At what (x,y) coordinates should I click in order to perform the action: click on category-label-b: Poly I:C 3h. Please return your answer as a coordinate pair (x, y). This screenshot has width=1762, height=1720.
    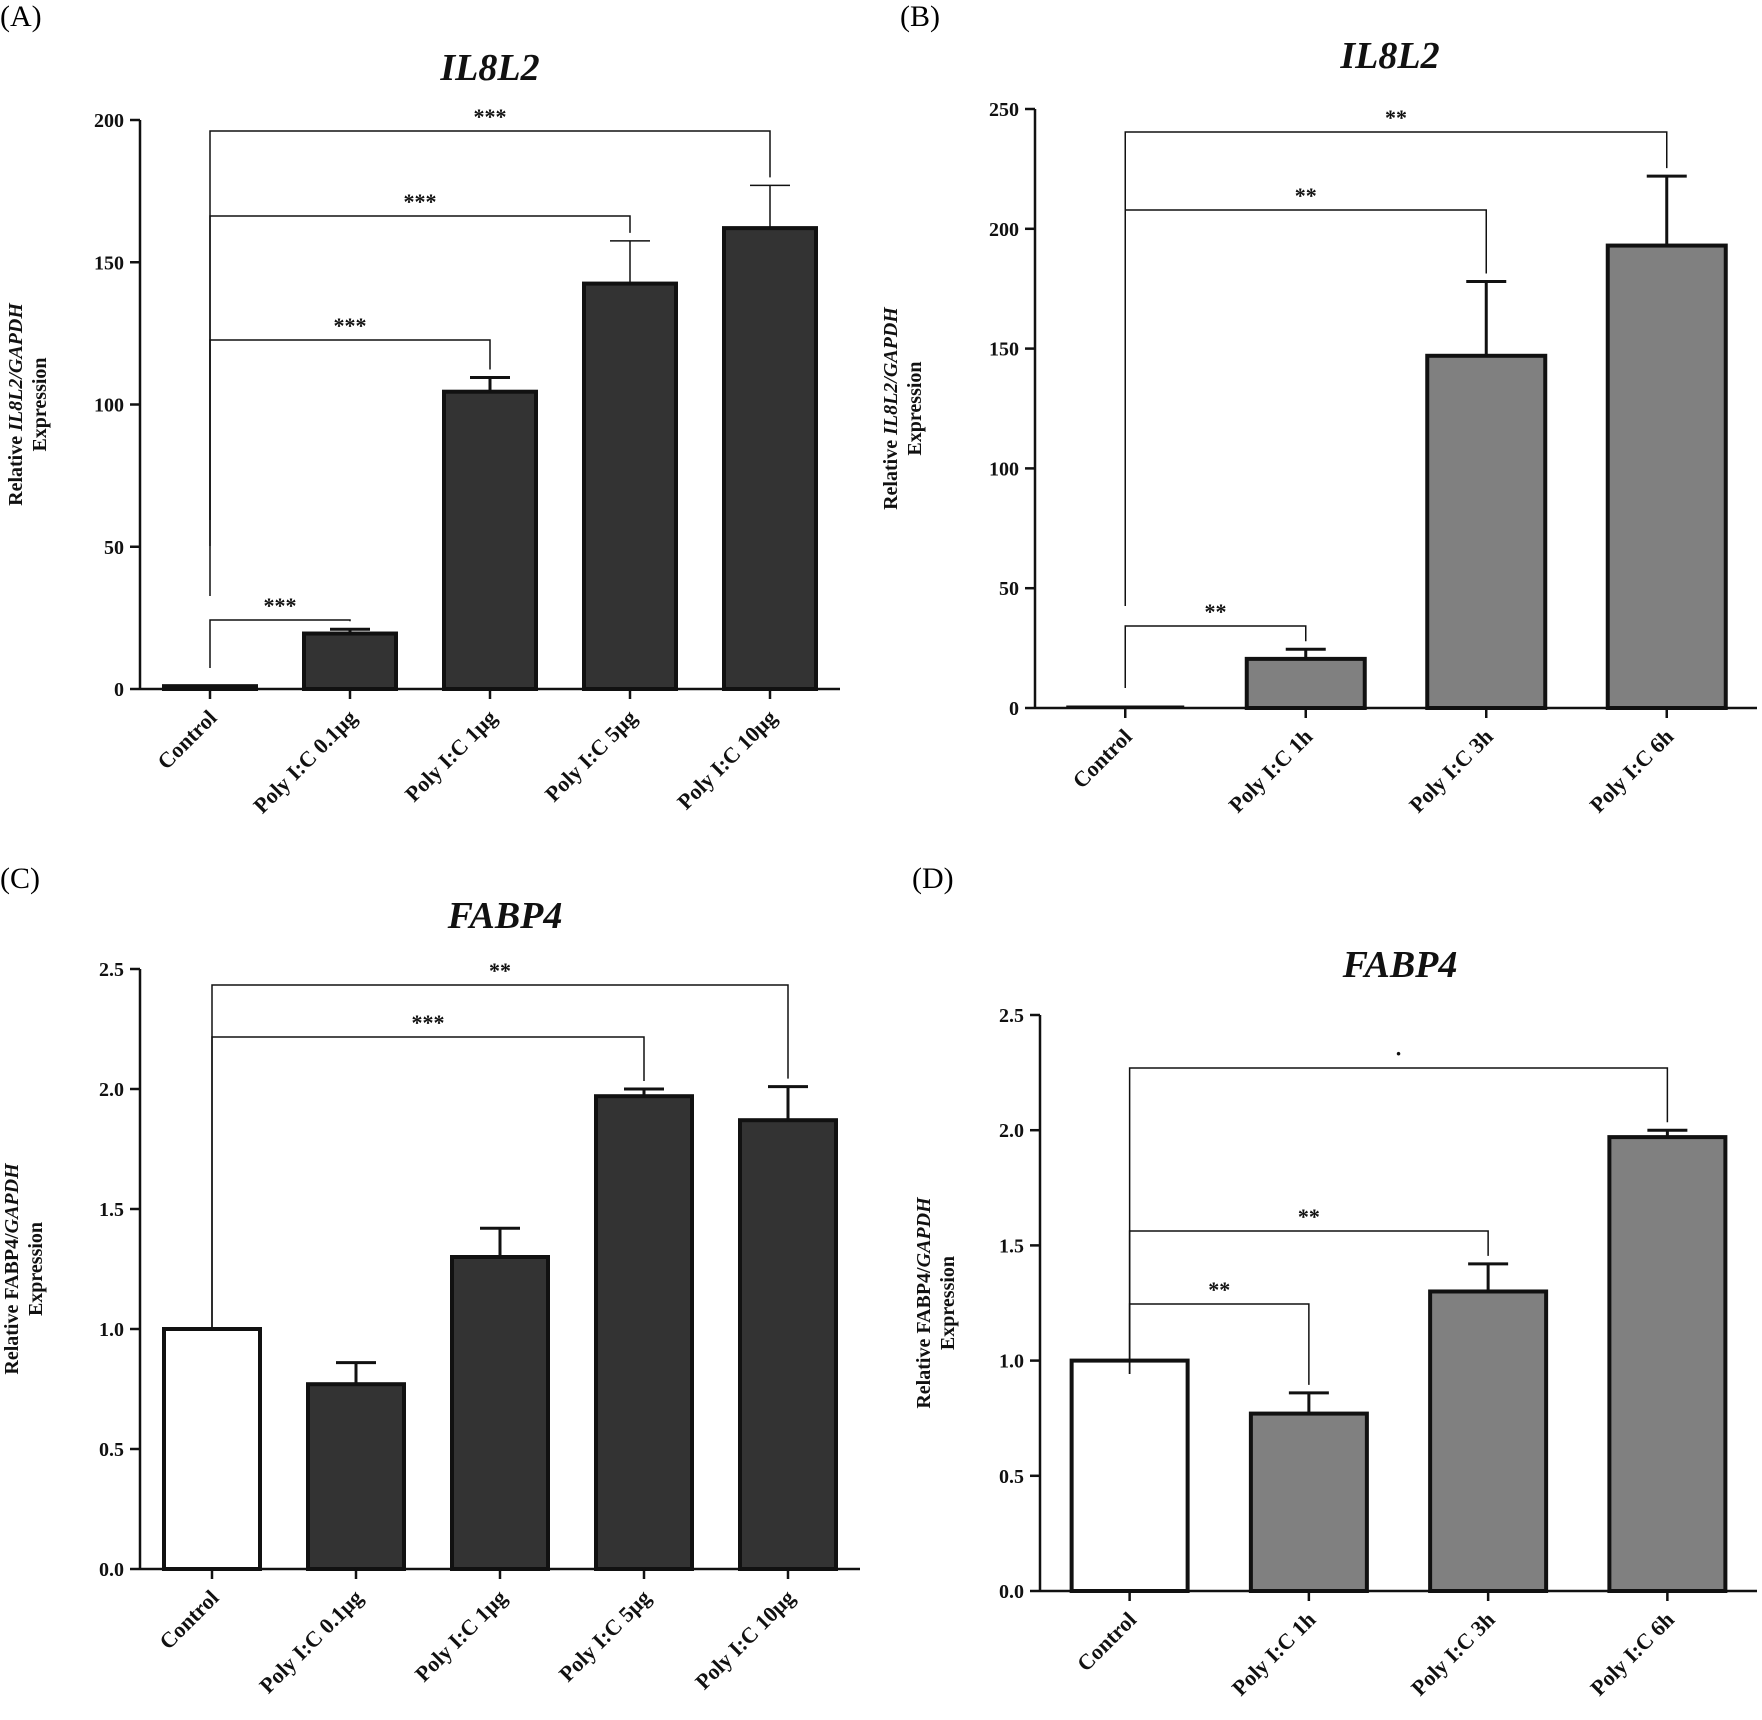
    Looking at the image, I should click on (1451, 771).